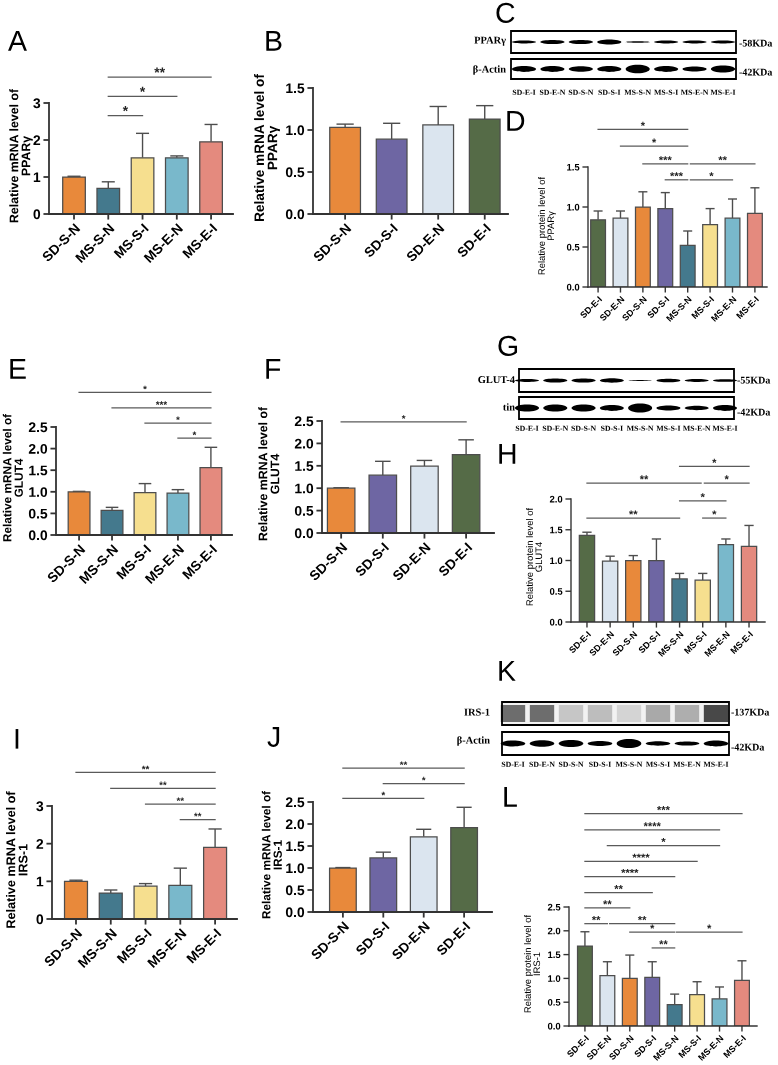 The width and height of the screenshot is (778, 1065). I want to click on y-axis-title: Relative protein level of PPARγ, so click(547, 225).